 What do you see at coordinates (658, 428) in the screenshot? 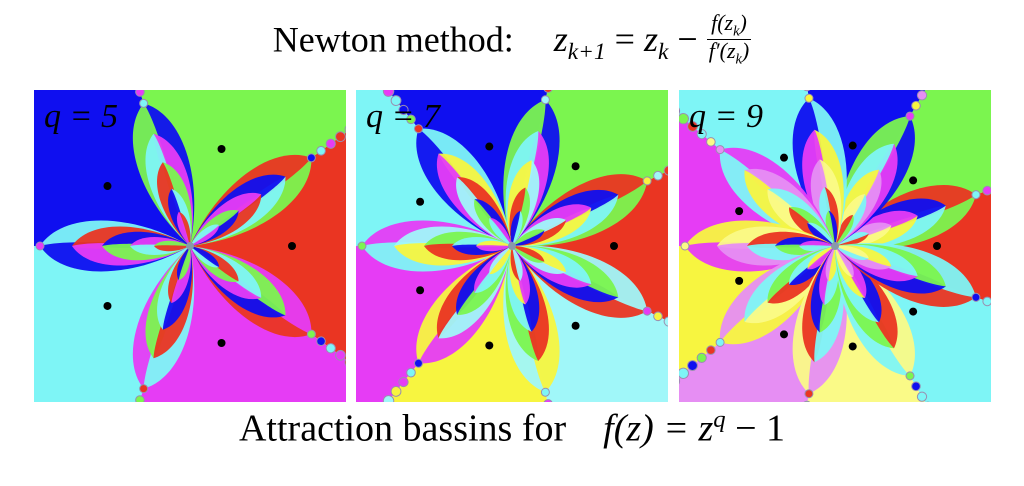
I see `caption-func: f(z) = z` at bounding box center [658, 428].